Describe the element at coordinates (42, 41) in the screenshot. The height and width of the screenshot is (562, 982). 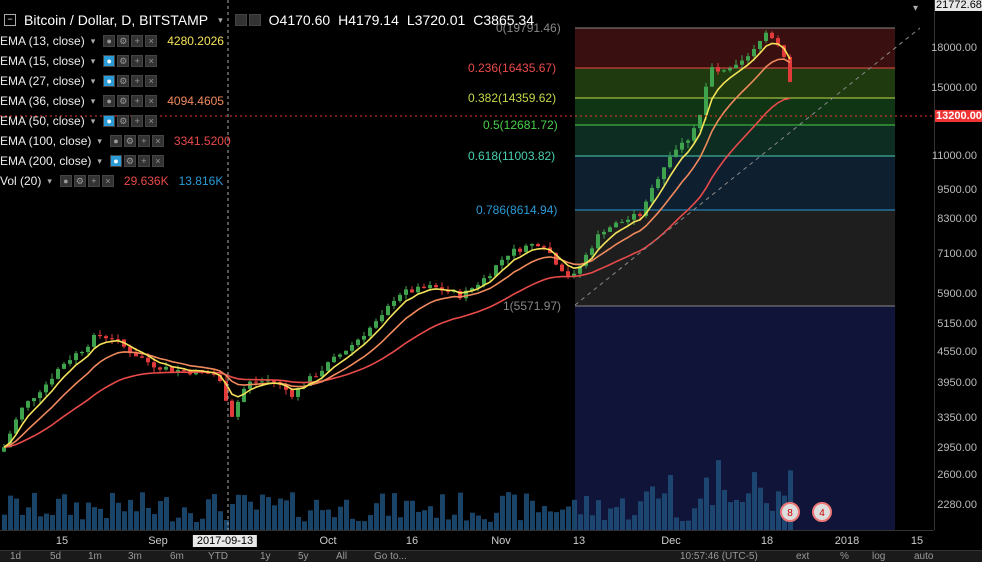
I see `indicator-label: EMA (13, close)` at that location.